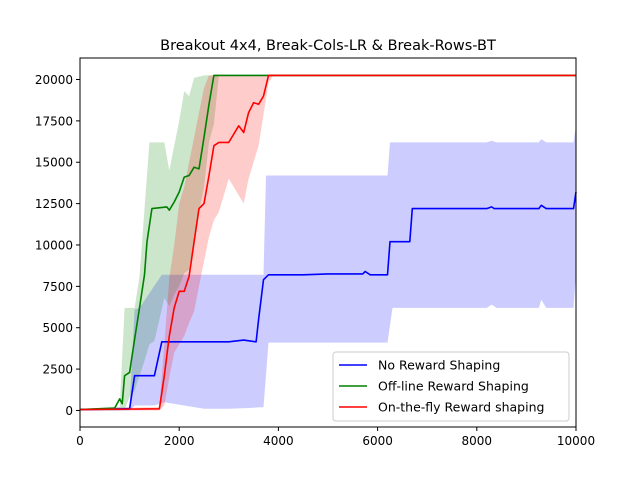 The height and width of the screenshot is (480, 640). What do you see at coordinates (439, 365) in the screenshot?
I see `legend-entry: No Reward Shaping` at bounding box center [439, 365].